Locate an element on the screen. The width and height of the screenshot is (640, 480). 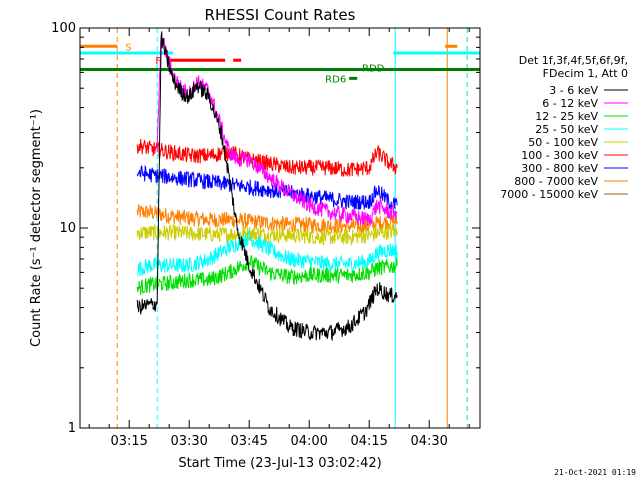
legend-entry-label: 3 - 6 keV is located at coordinates (573, 90).